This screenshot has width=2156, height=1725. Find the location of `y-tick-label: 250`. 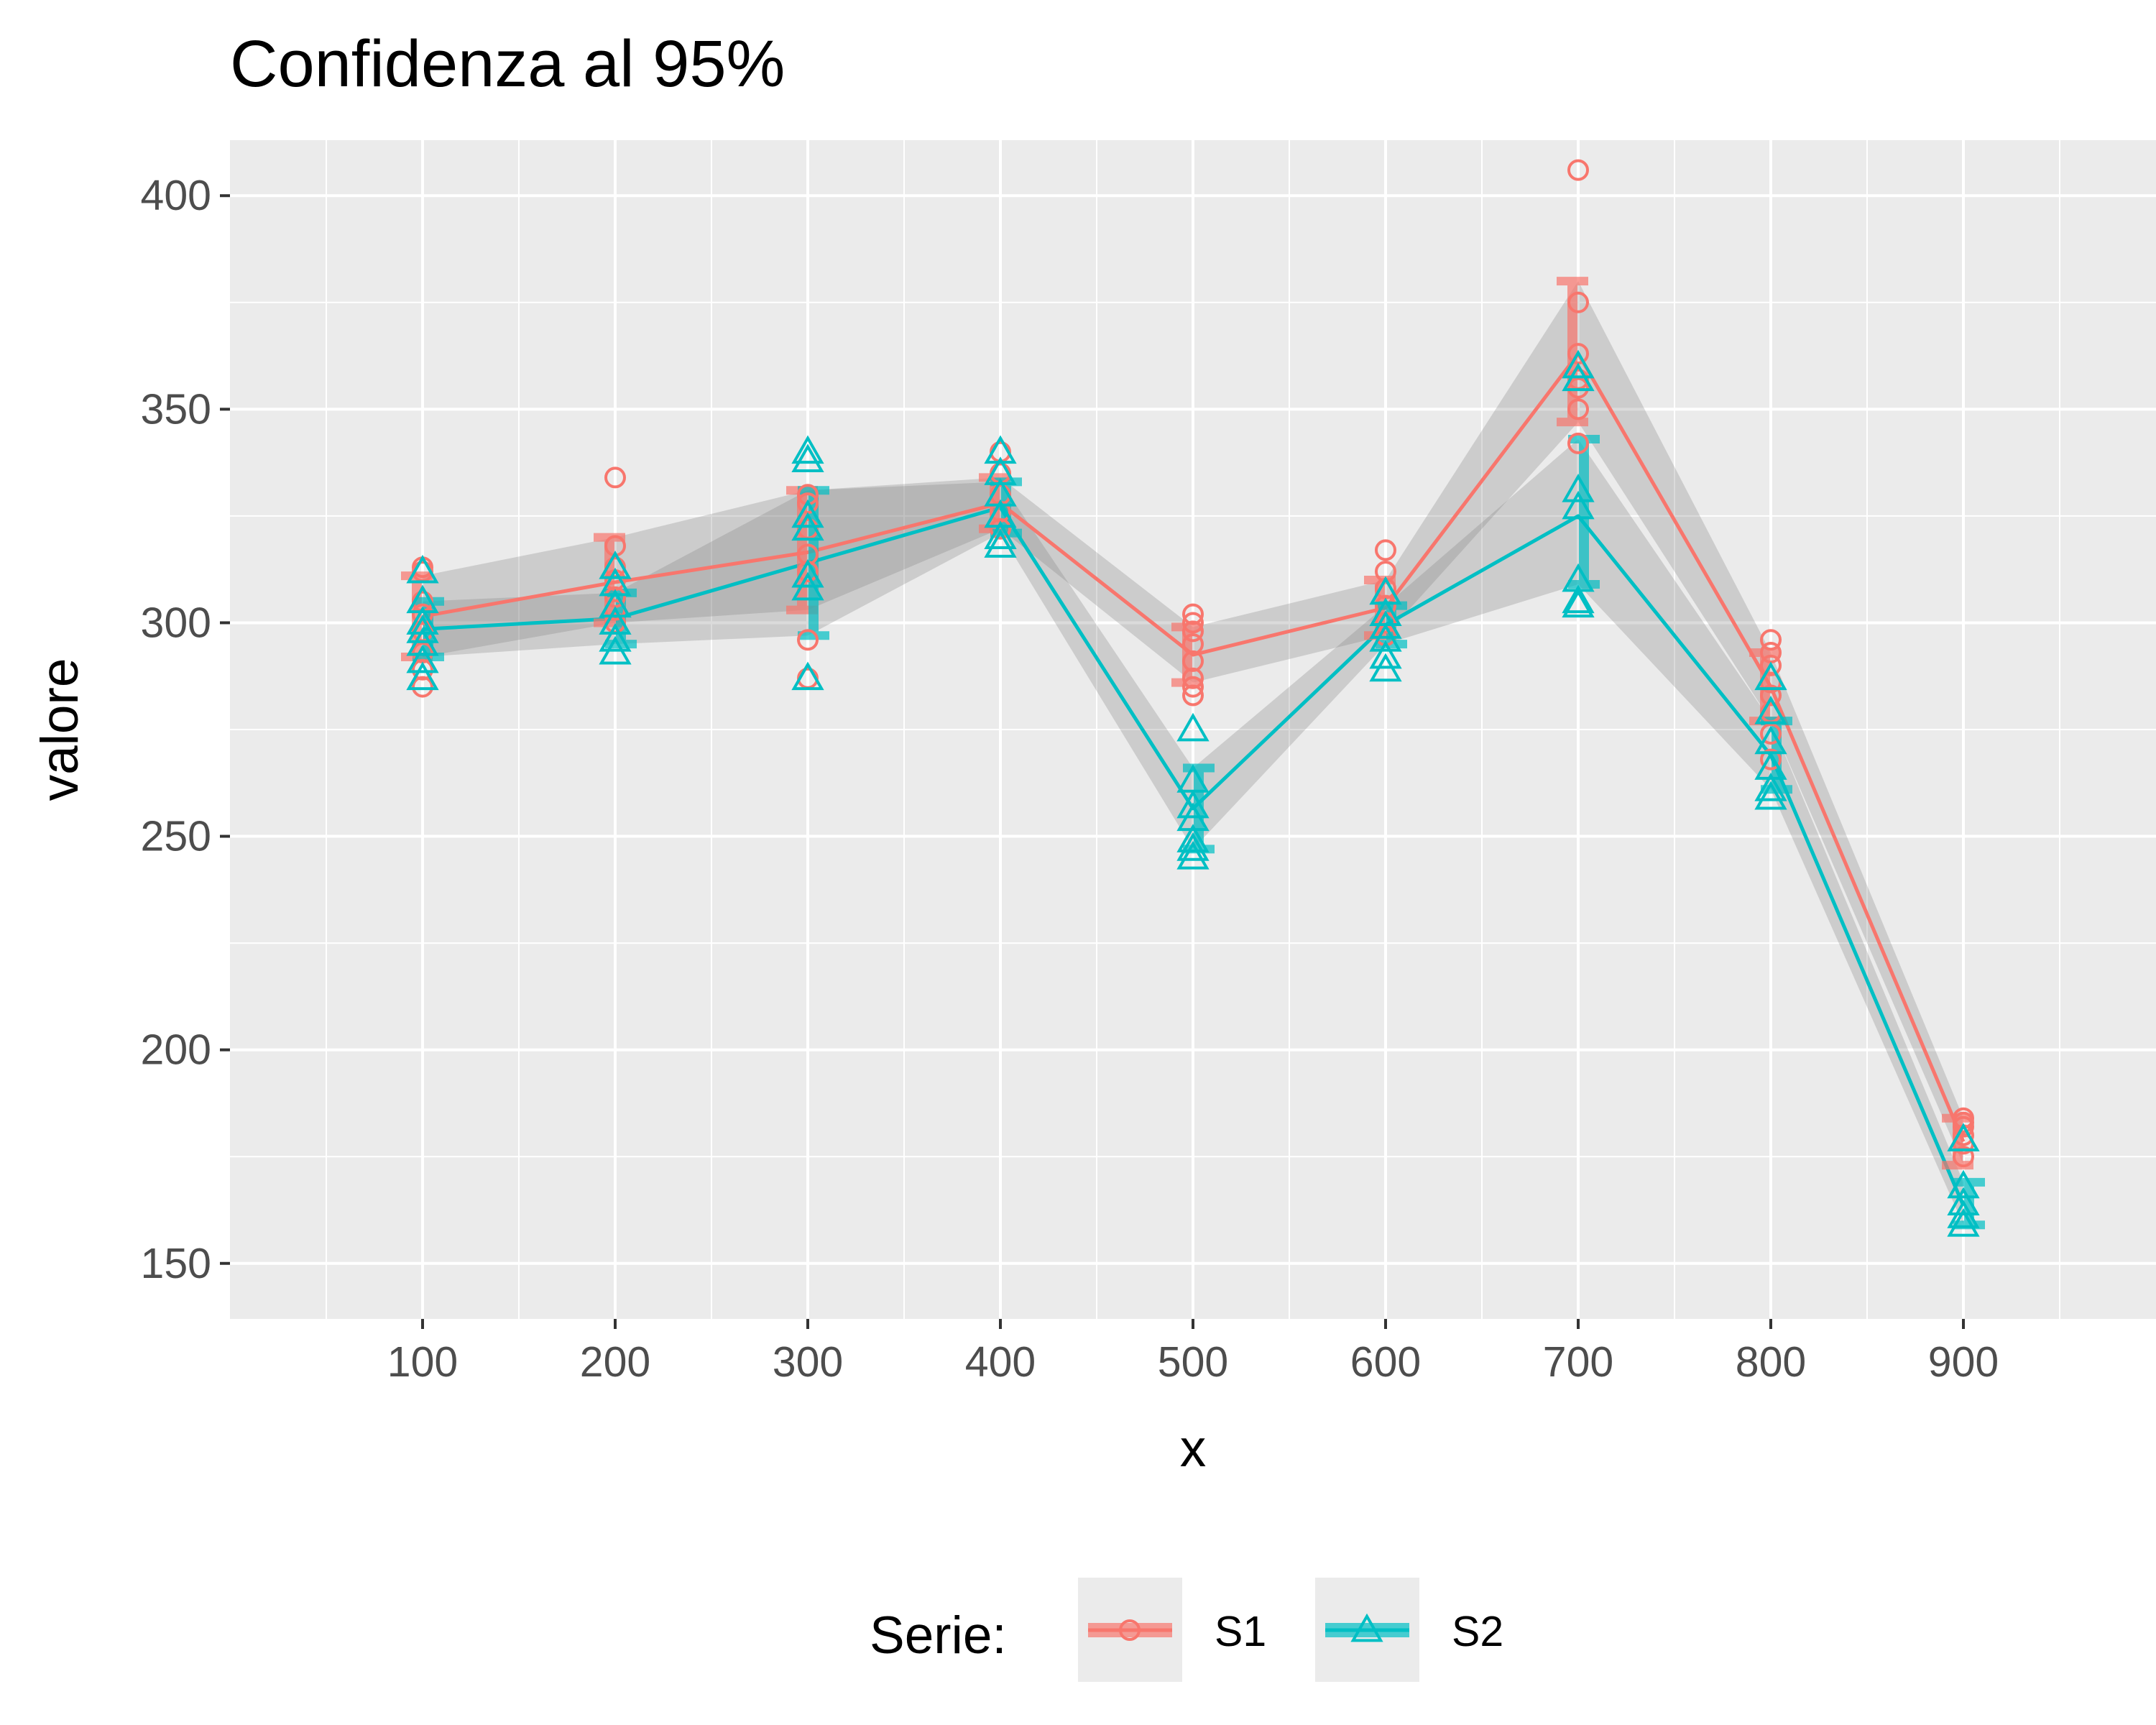

y-tick-label: 250 is located at coordinates (176, 836).